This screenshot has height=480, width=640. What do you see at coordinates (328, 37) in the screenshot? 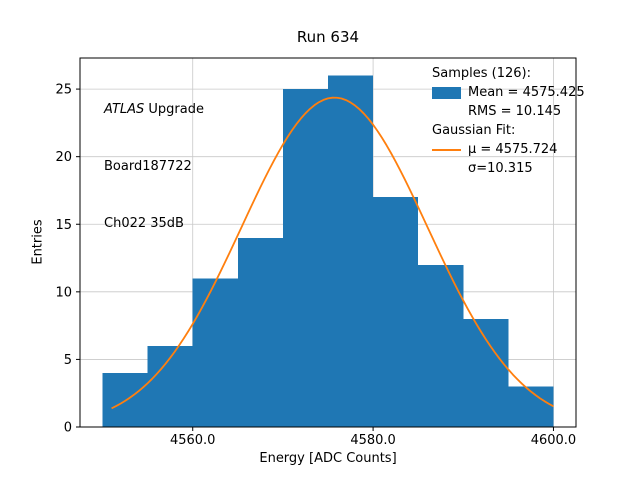
I see `chart-title: Run 634` at bounding box center [328, 37].